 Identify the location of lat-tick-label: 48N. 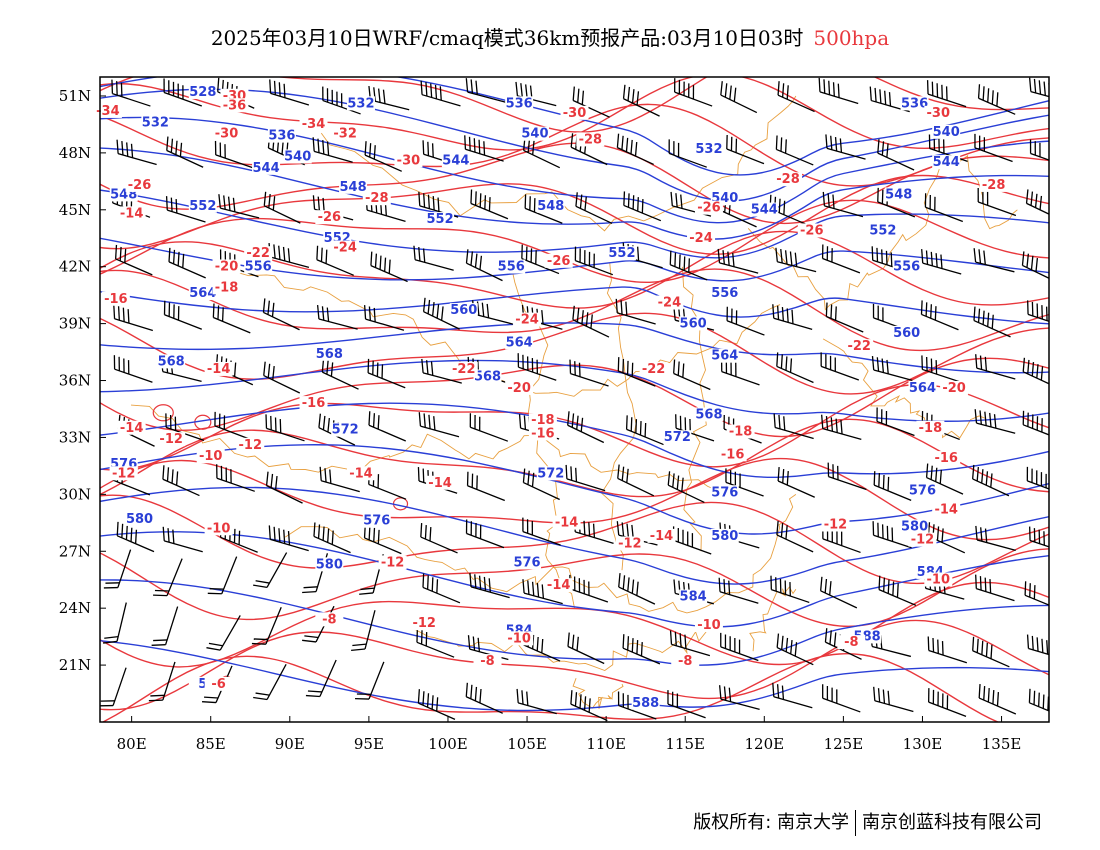
(75, 153).